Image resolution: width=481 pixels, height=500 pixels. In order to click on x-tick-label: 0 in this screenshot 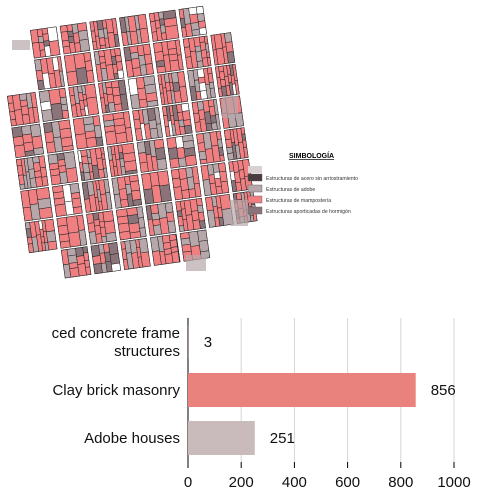, I will do `click(188, 482)`.